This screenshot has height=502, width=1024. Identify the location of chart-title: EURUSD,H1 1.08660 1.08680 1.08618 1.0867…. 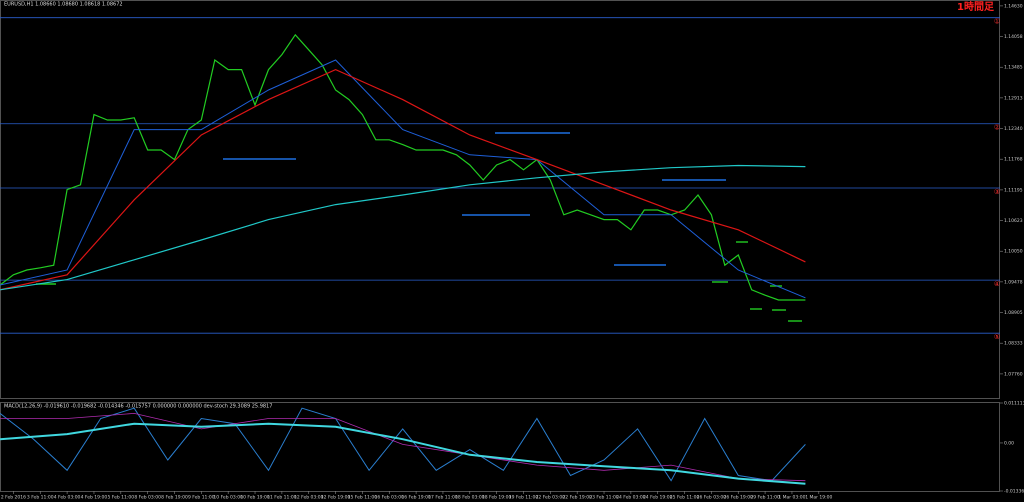
(63, 5).